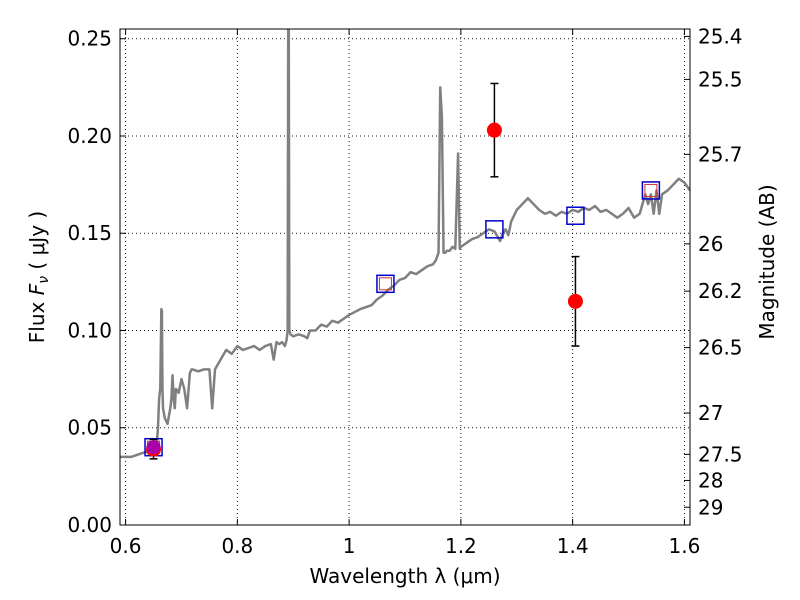  What do you see at coordinates (89, 136) in the screenshot?
I see `y-tick-label: 0.20` at bounding box center [89, 136].